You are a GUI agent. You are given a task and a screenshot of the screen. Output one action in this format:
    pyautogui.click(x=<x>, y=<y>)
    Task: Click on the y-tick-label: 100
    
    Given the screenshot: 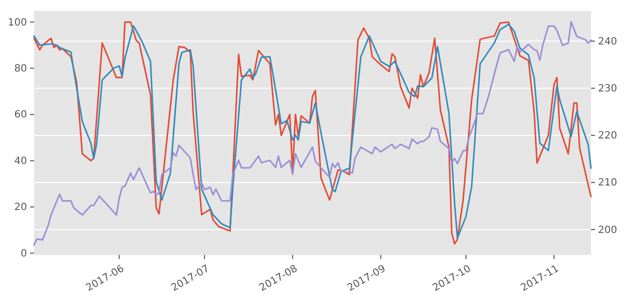 What is the action you would take?
    pyautogui.click(x=17, y=22)
    